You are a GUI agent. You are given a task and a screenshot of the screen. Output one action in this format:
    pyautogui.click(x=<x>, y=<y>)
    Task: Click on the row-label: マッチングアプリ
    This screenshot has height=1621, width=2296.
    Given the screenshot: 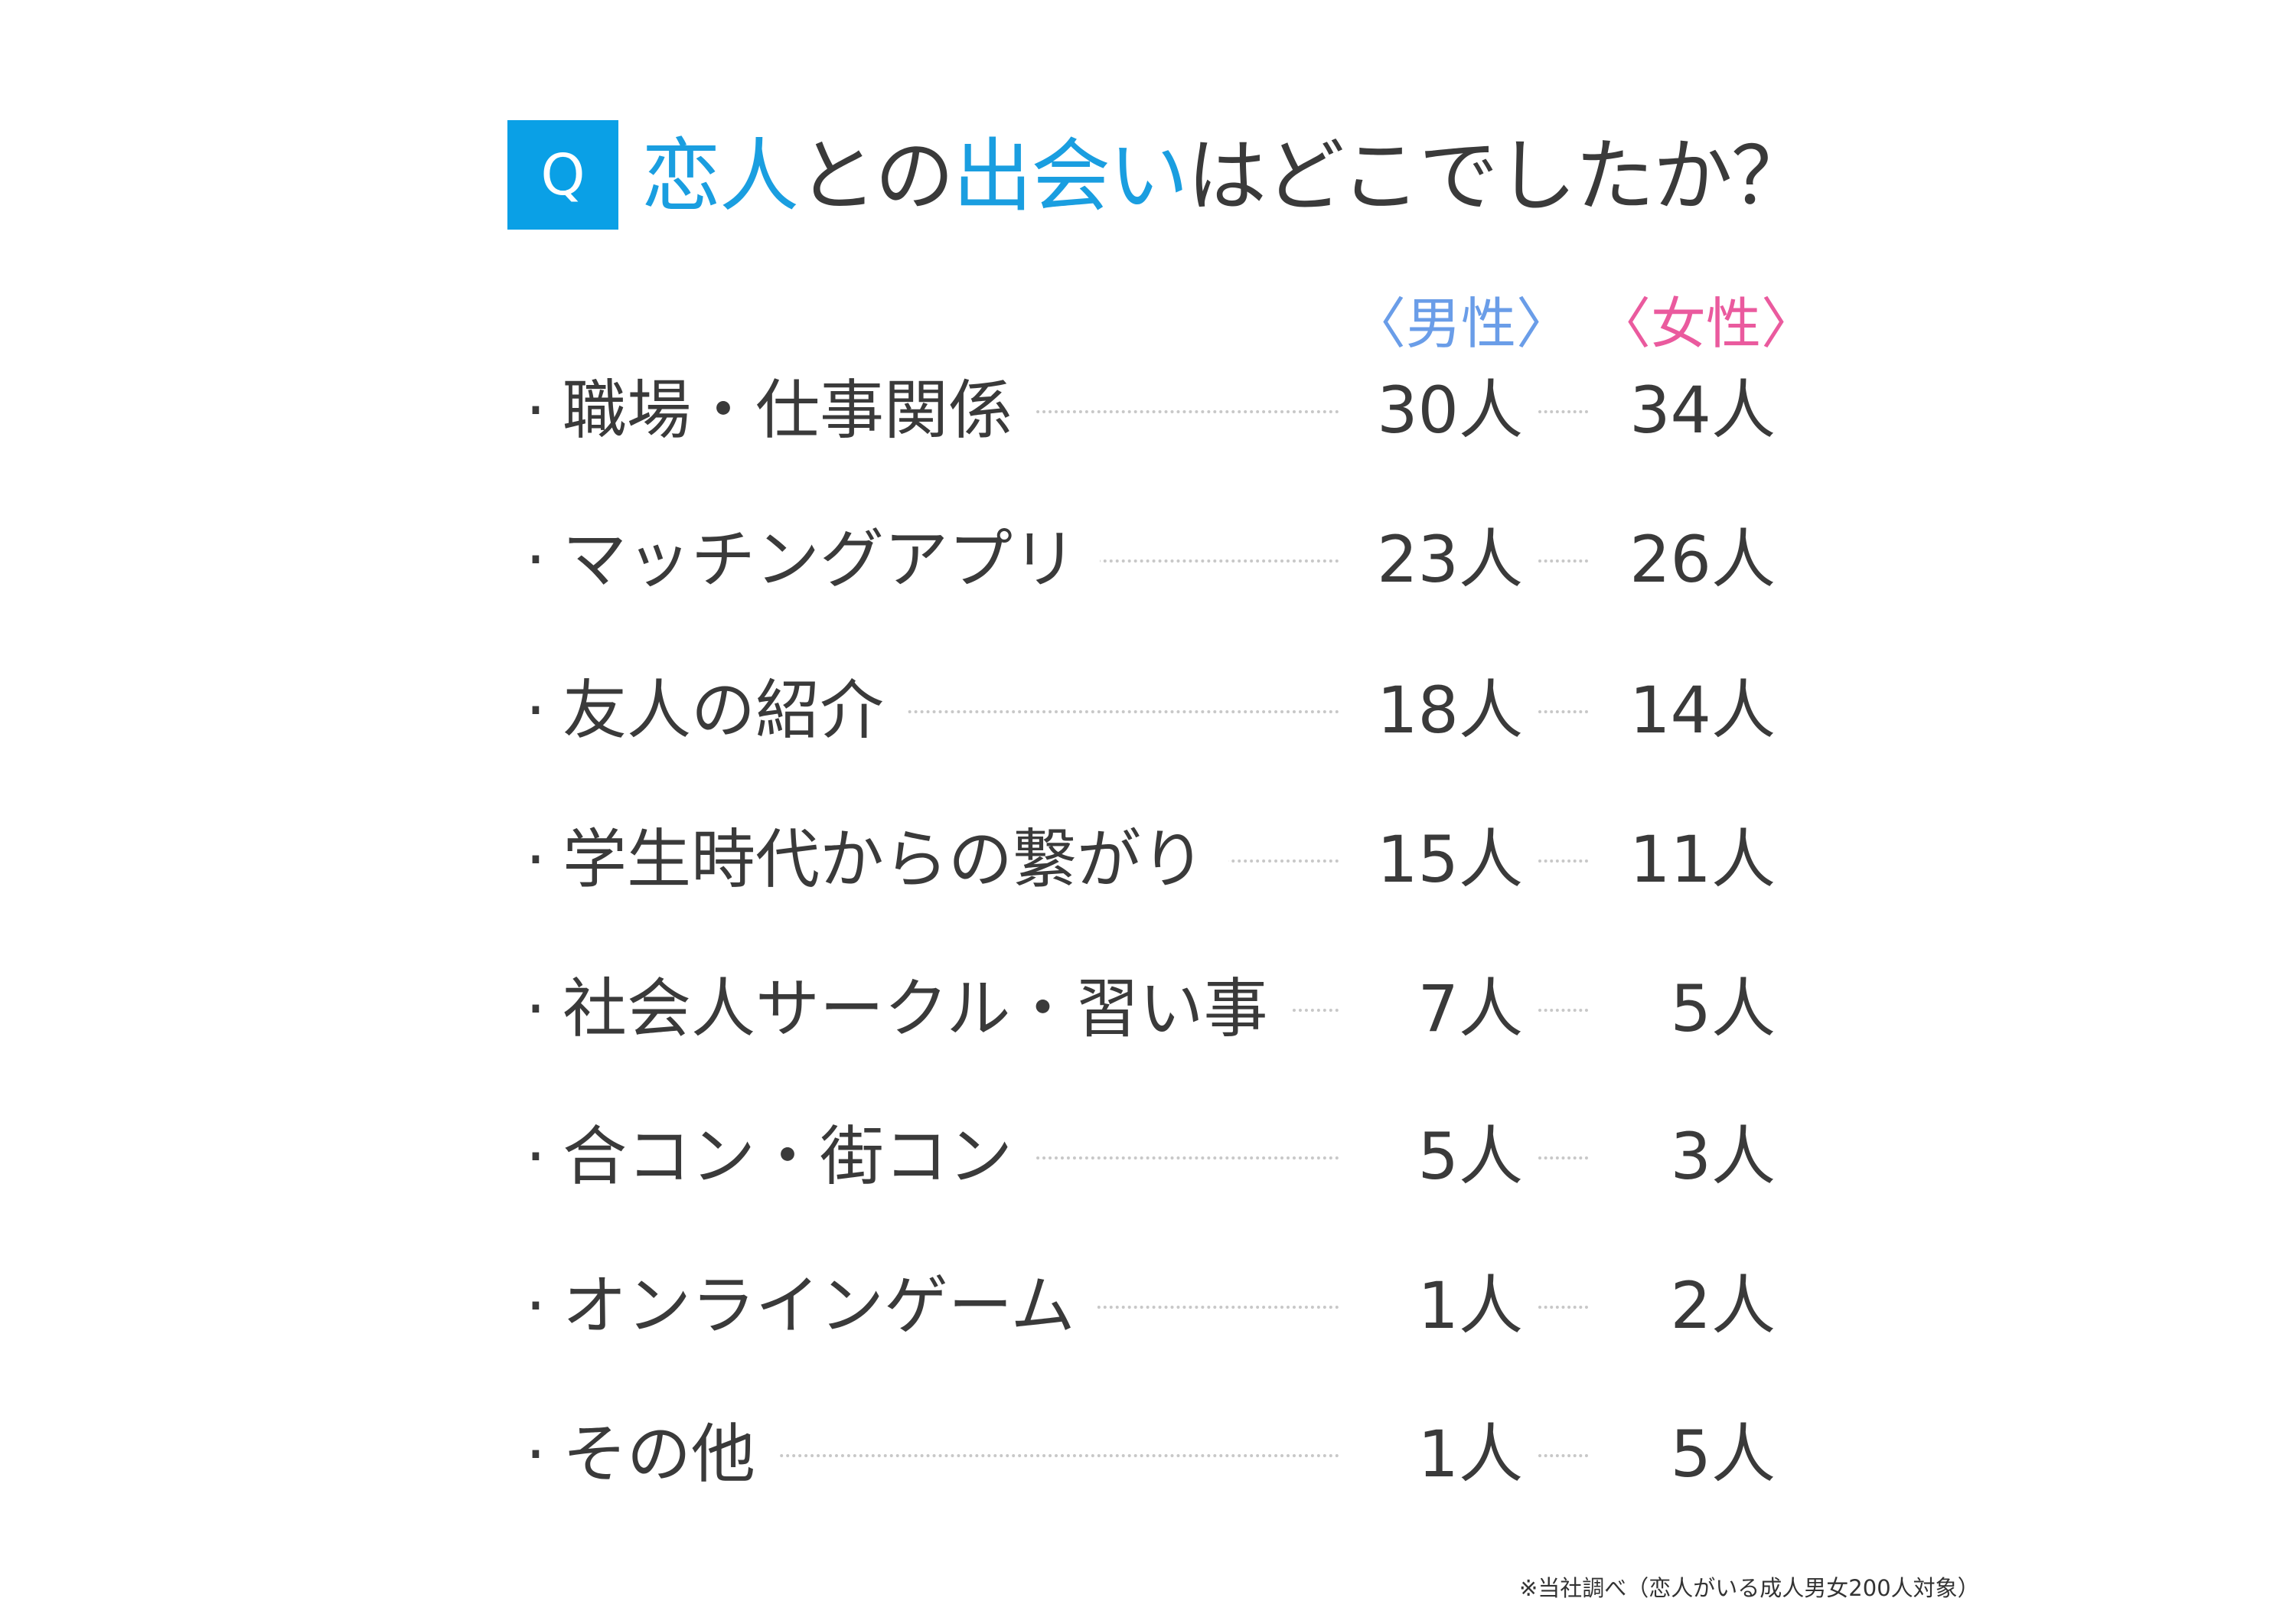 What is the action you would take?
    pyautogui.click(x=832, y=559)
    